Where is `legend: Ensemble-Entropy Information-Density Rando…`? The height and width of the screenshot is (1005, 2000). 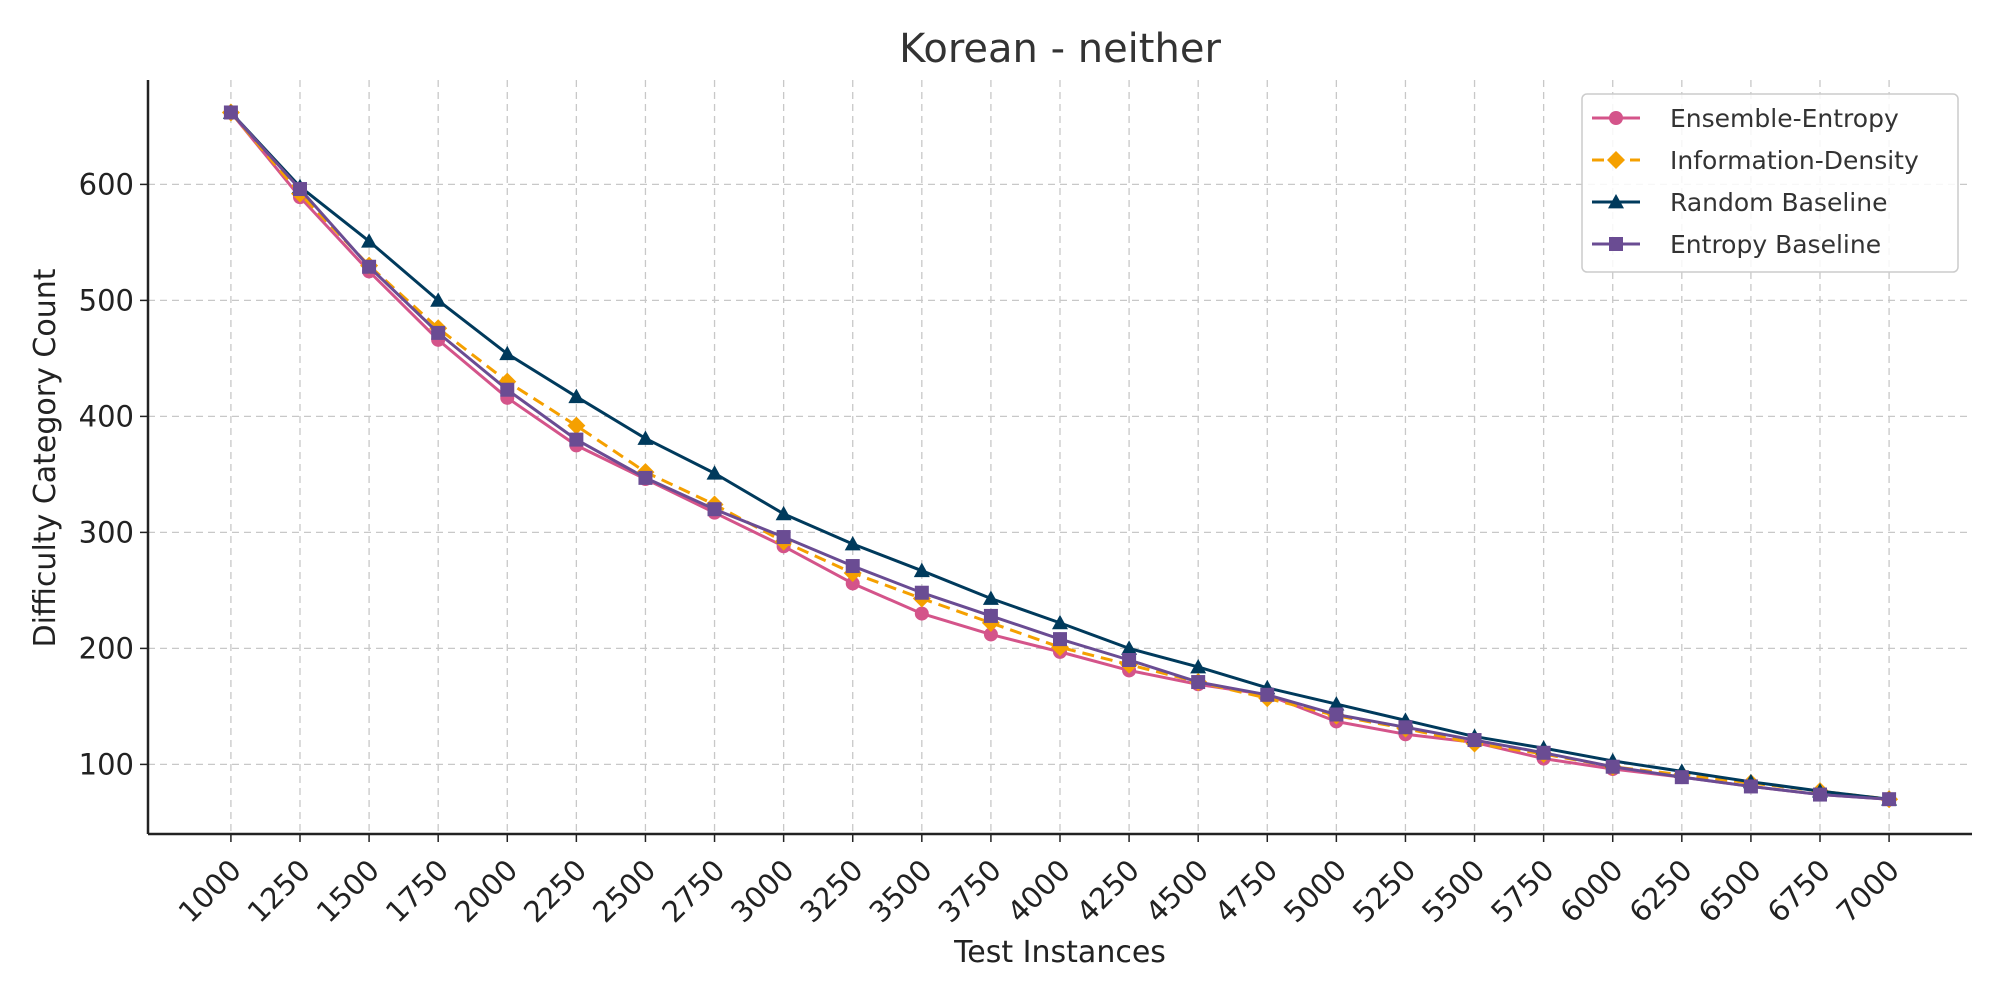 legend: Ensemble-Entropy Information-Density Rando… is located at coordinates (1770, 183).